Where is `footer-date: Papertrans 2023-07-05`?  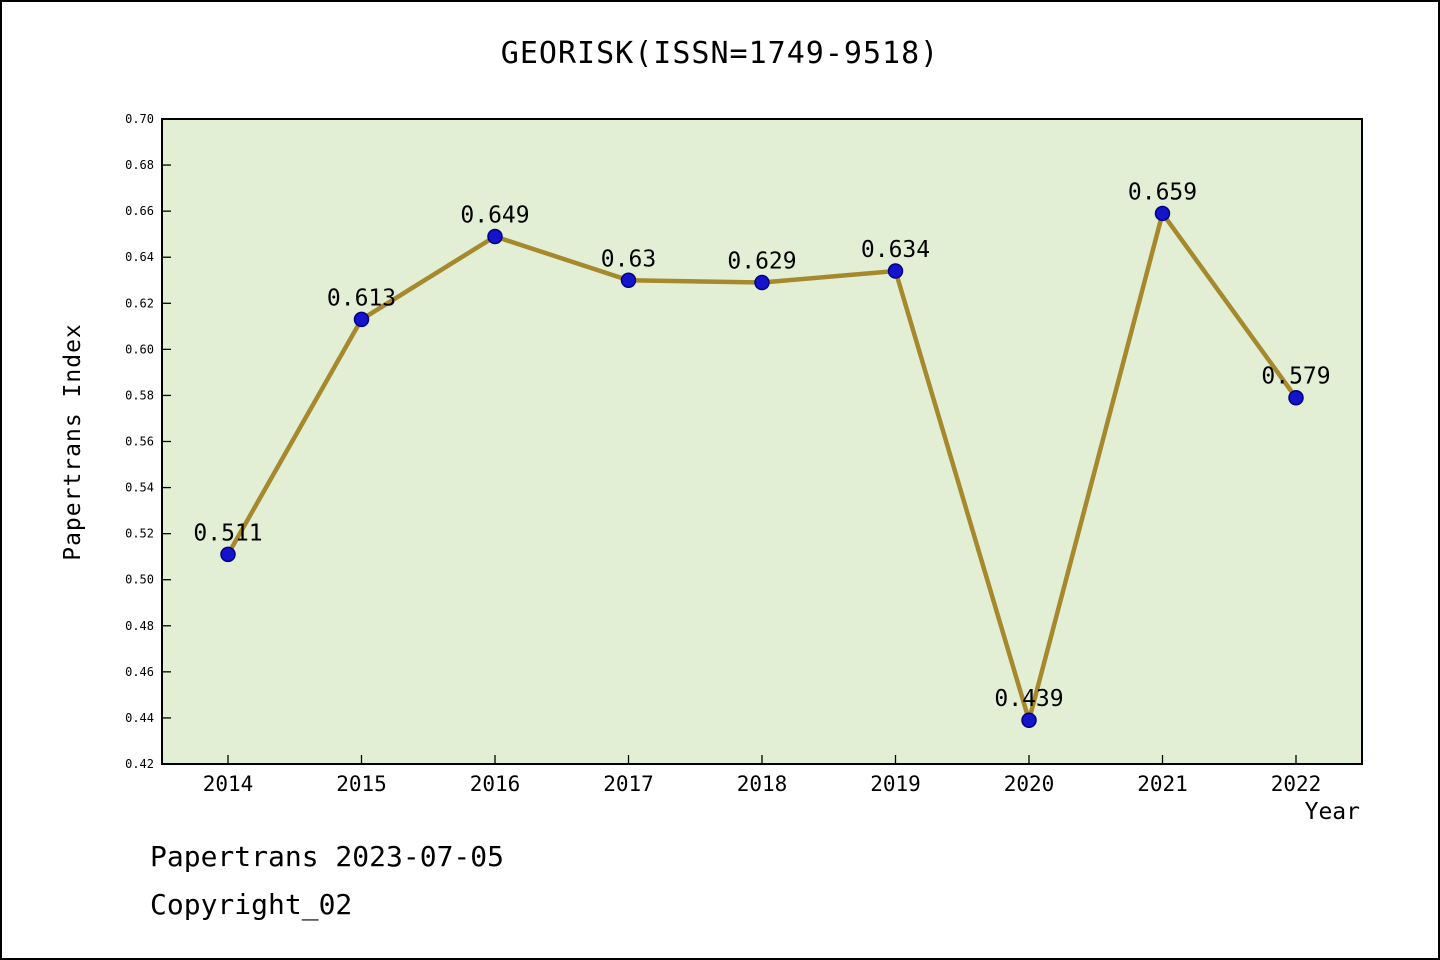
footer-date: Papertrans 2023-07-05 is located at coordinates (327, 856).